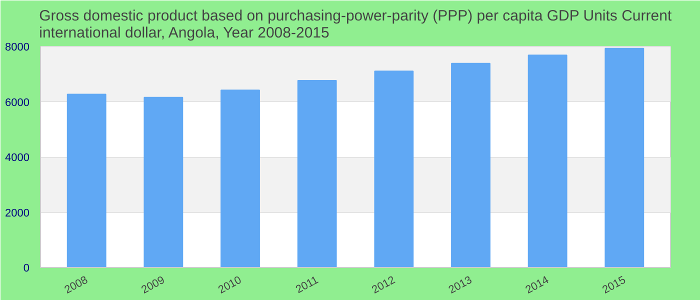 The height and width of the screenshot is (300, 700). I want to click on y-tick-label: 4000, so click(17, 158).